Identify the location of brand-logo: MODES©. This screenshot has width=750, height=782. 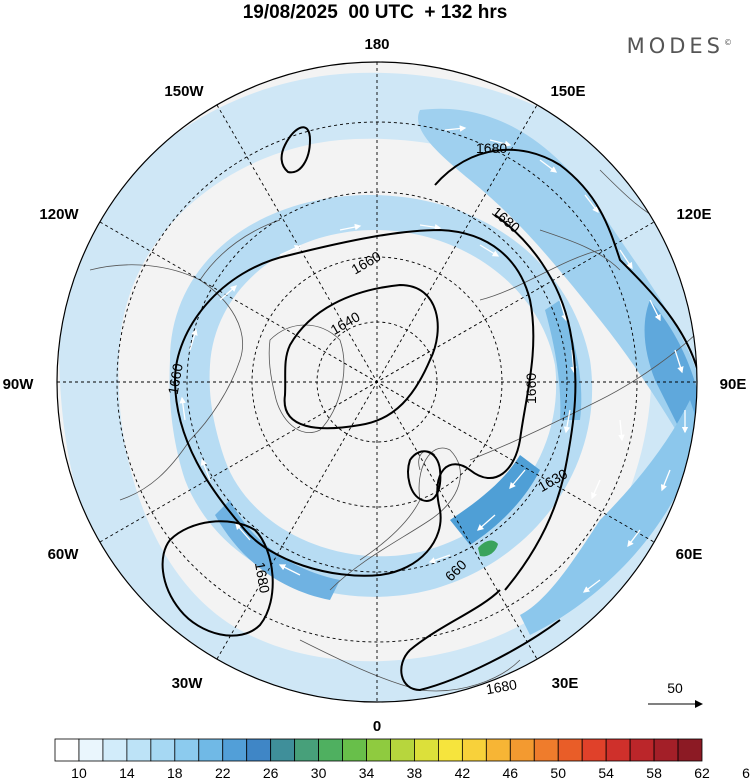
(679, 46).